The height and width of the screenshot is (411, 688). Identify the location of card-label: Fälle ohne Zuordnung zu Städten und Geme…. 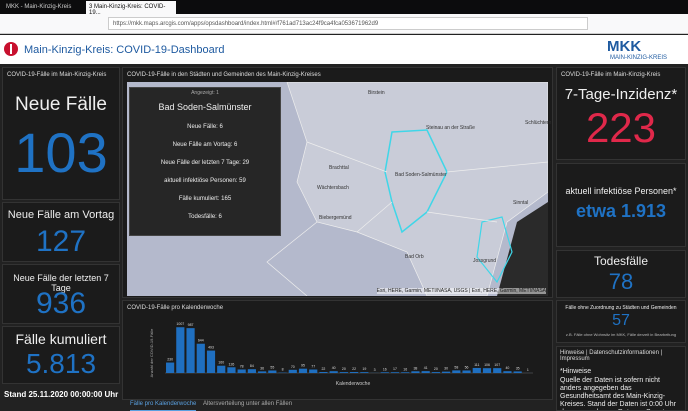
(621, 308).